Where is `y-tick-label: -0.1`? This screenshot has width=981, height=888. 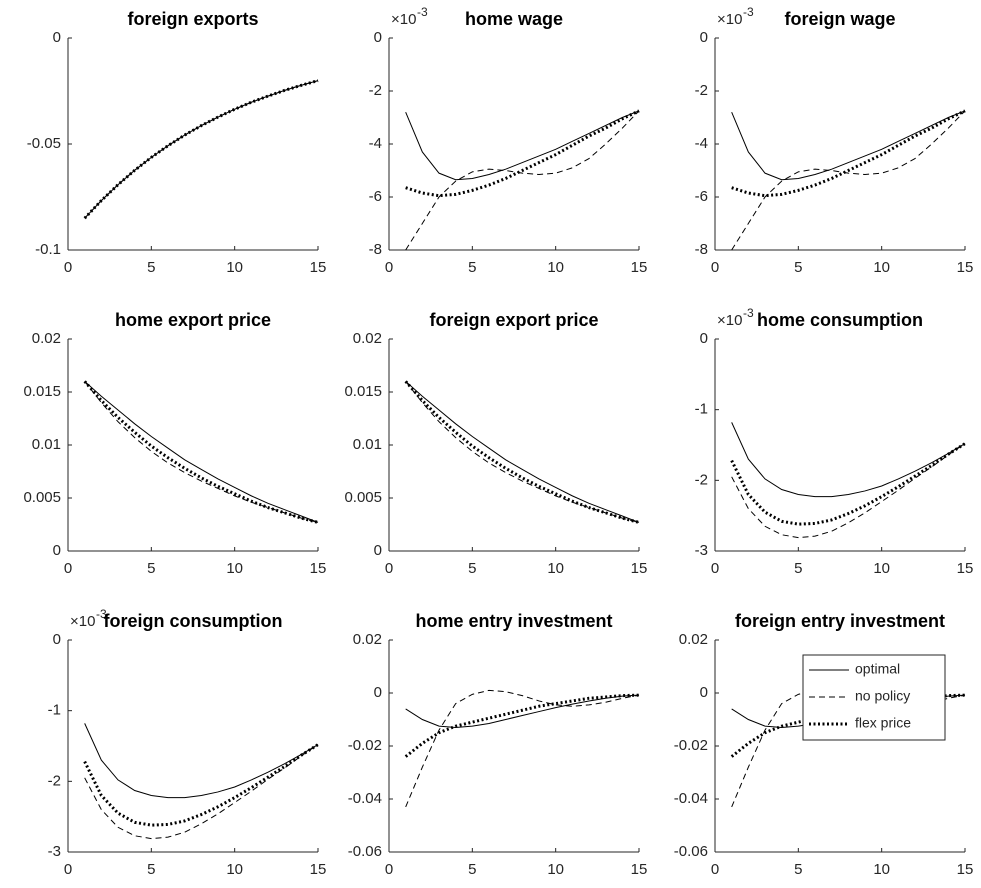 y-tick-label: -0.1 is located at coordinates (48, 249).